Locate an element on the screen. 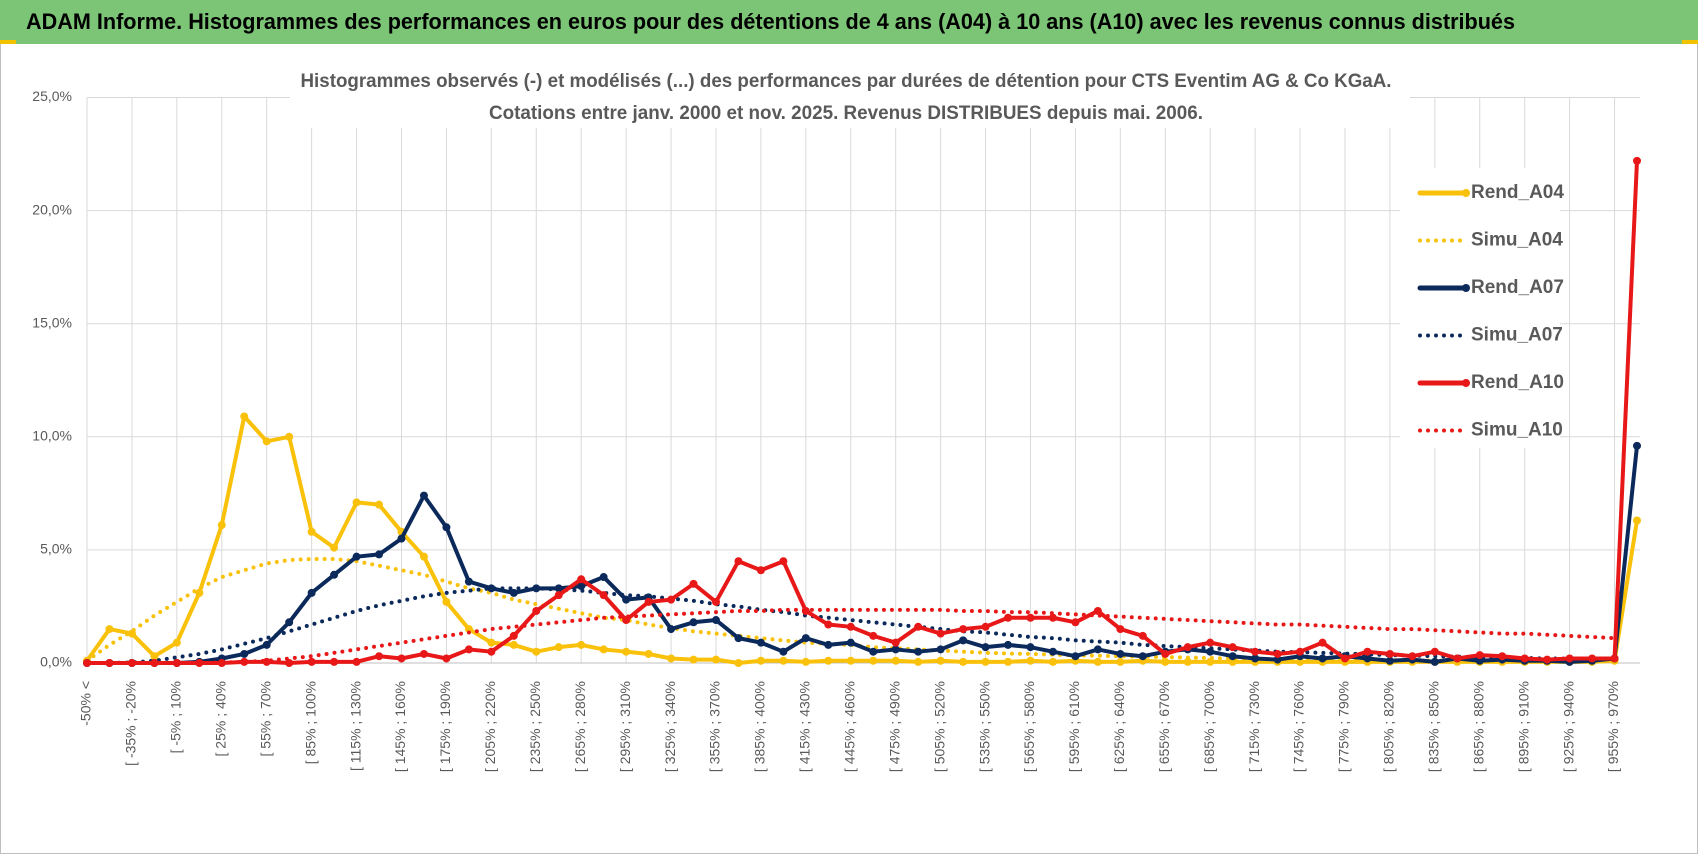 This screenshot has width=1698, height=854. x-tick-label: [ 835% ; 850% is located at coordinates (1434, 726).